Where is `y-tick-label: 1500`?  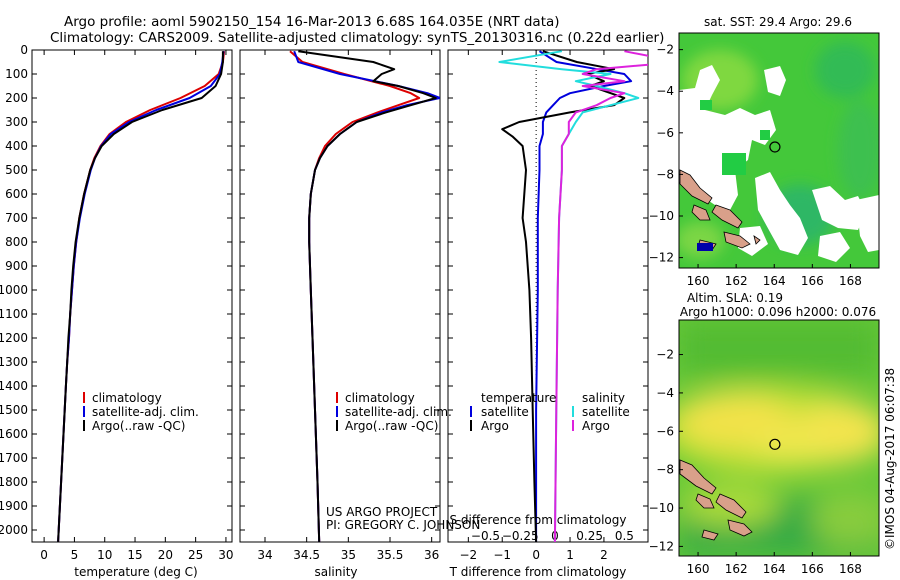
y-tick-label: 1500 is located at coordinates (14, 410).